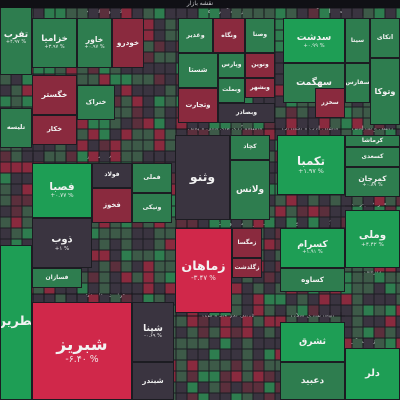 The width and height of the screenshot is (400, 400). Describe the element at coordinates (152, 178) in the screenshot. I see `stock-tile: فملی` at that location.